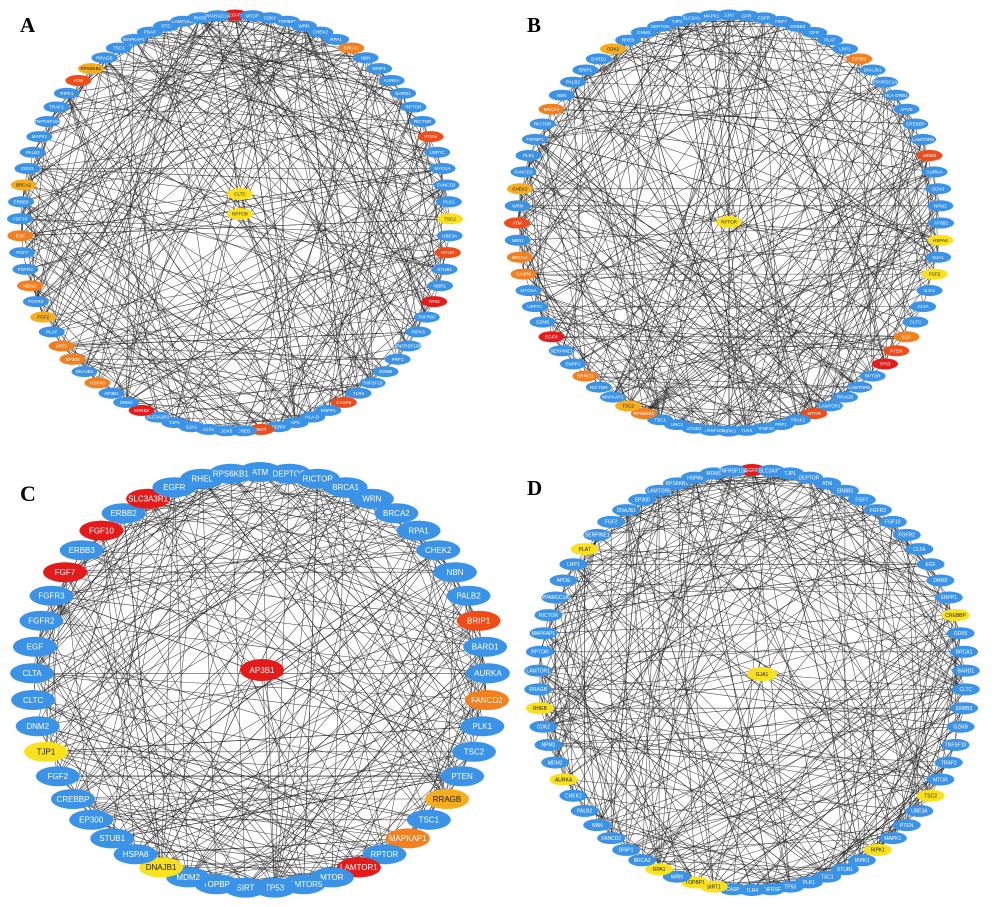 Image resolution: width=1000 pixels, height=907 pixels. What do you see at coordinates (235, 15) in the screenshot?
I see `gene-node-label: EGFR` at bounding box center [235, 15].